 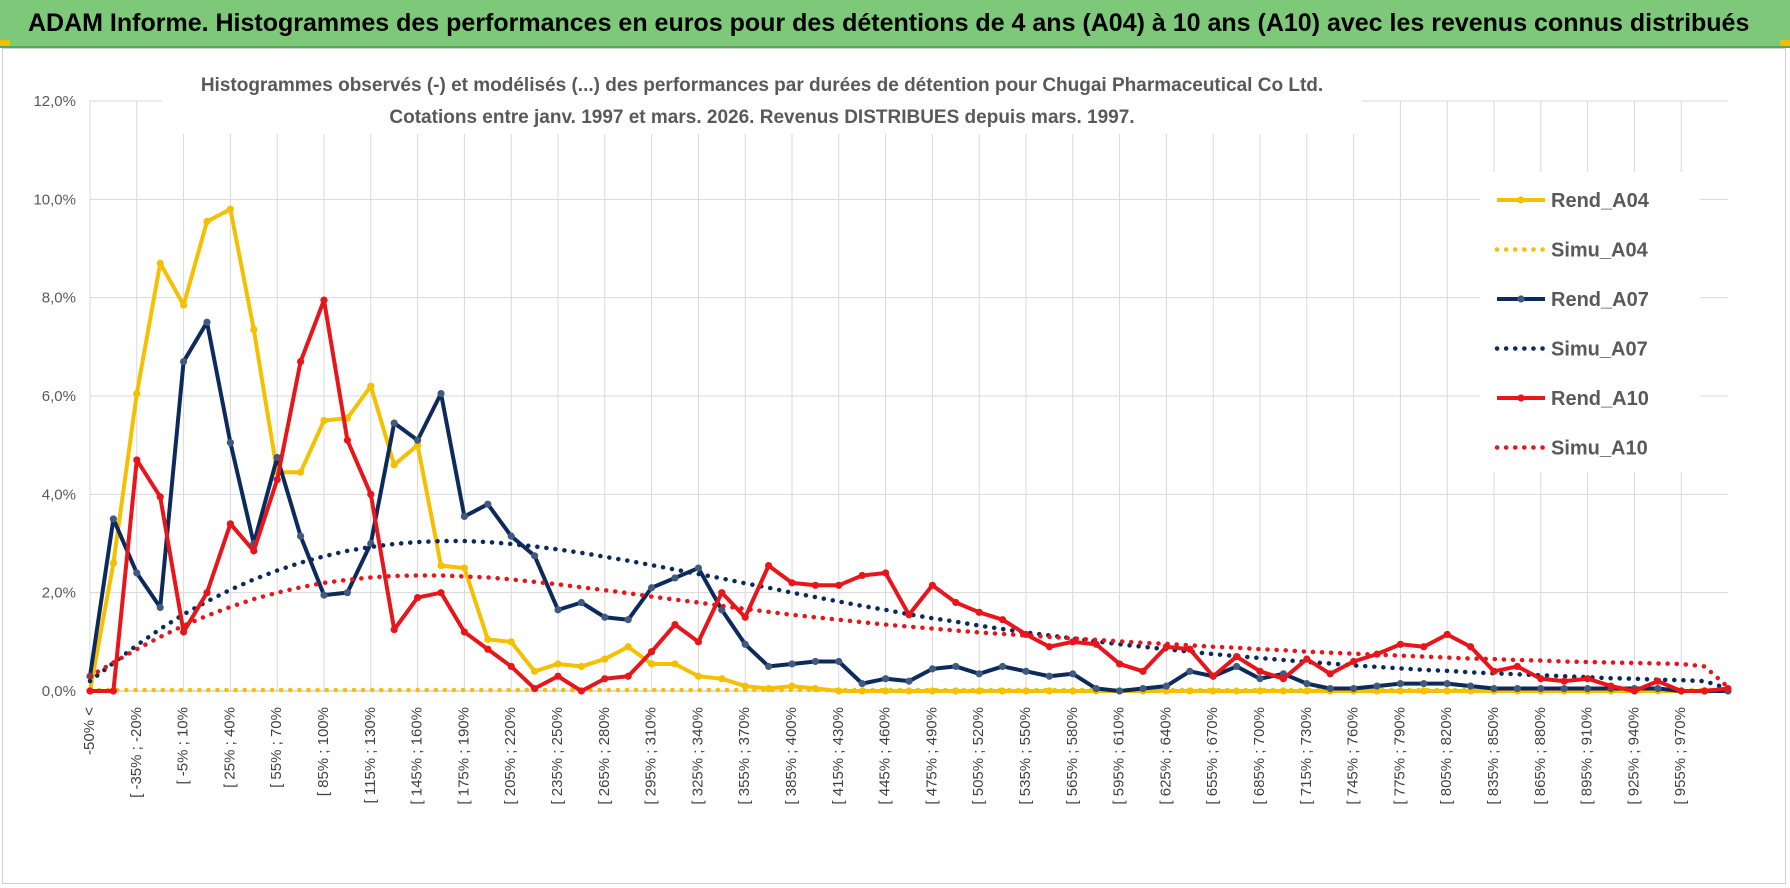 I want to click on x-tick-label: [ 685% ; 700%, so click(x=1259, y=756).